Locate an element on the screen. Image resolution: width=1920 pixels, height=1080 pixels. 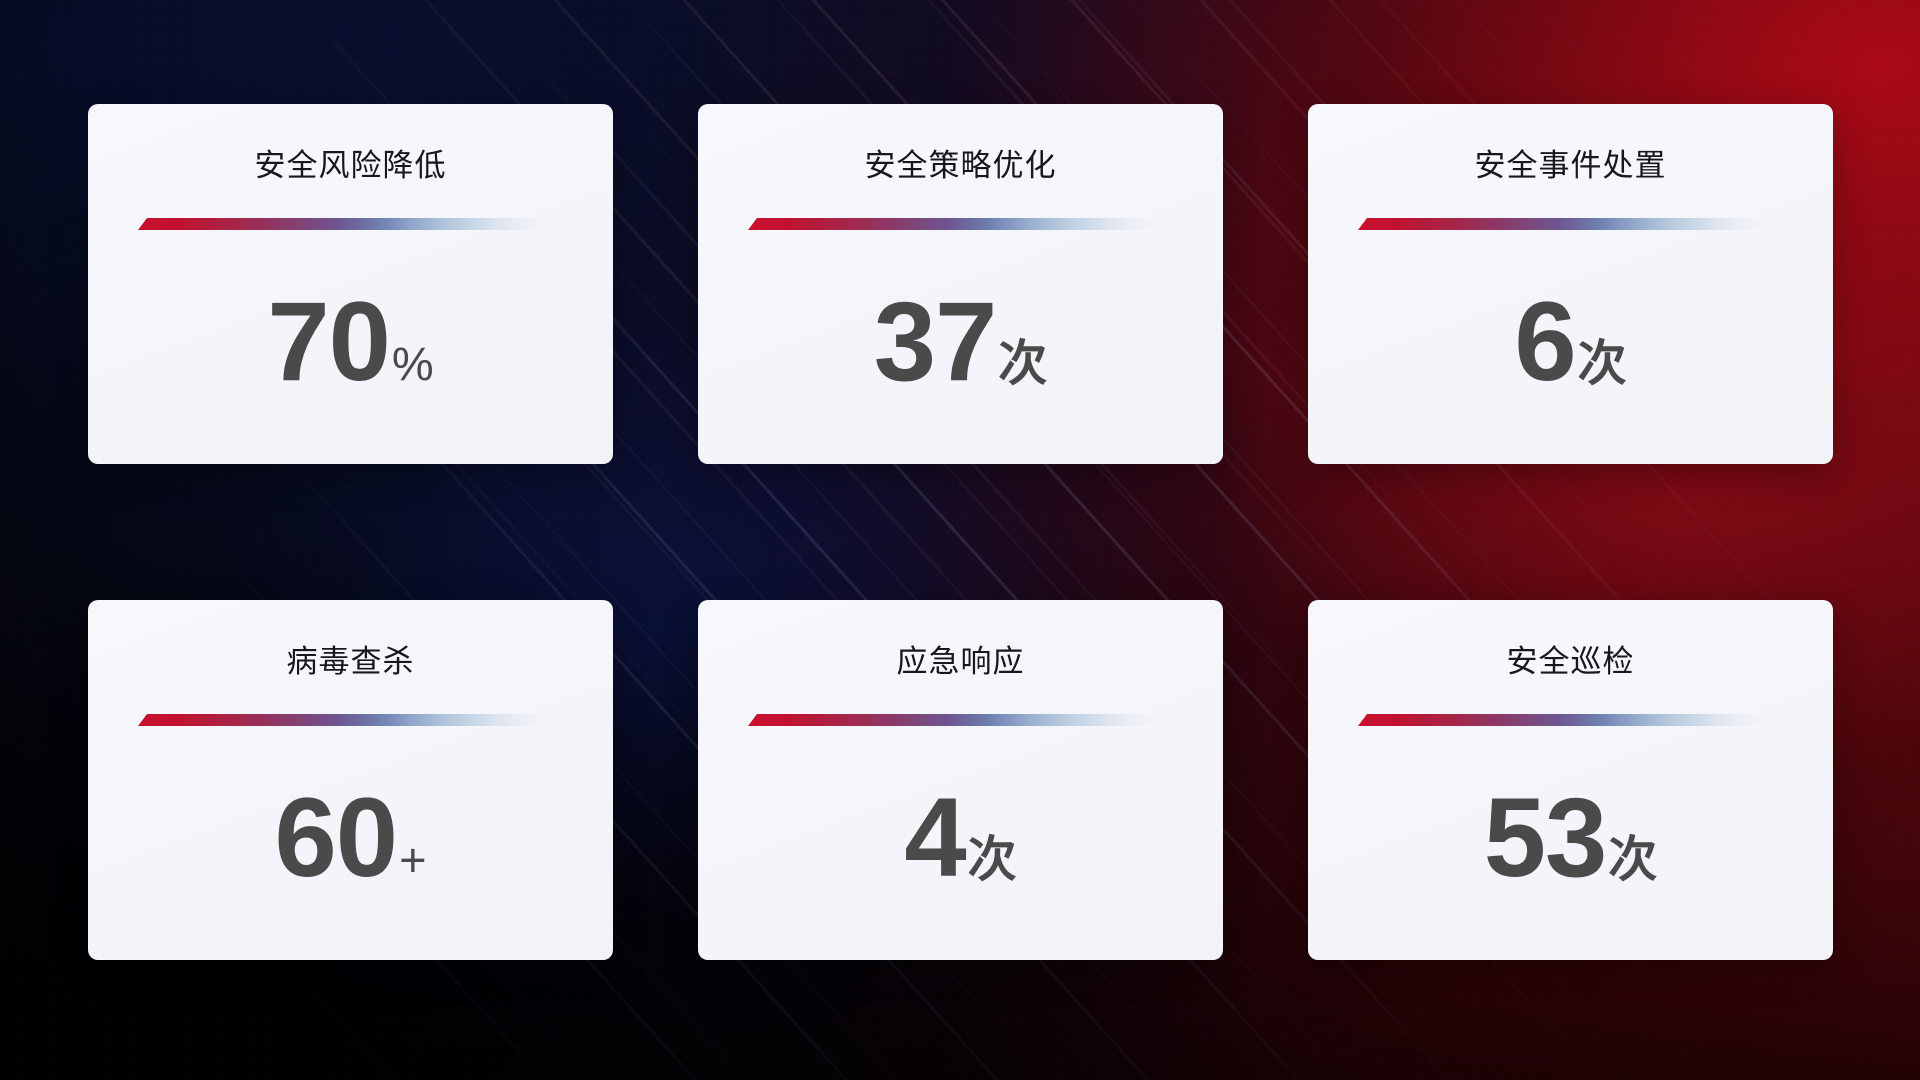
metric-value-row: 37次 is located at coordinates (960, 342).